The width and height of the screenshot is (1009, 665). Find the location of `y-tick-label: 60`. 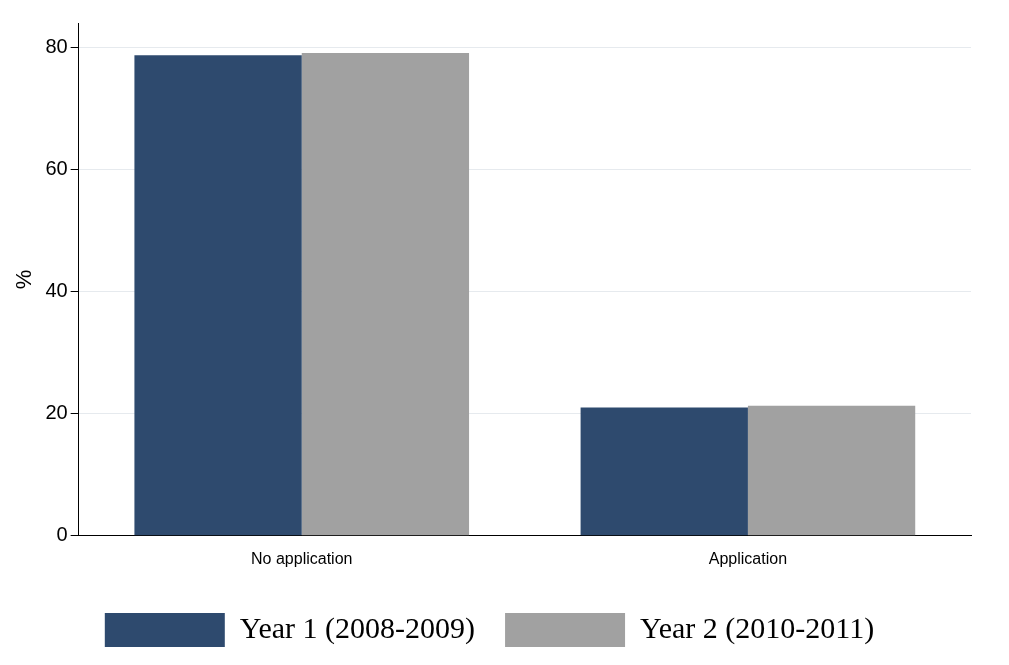

y-tick-label: 60 is located at coordinates (56, 168).